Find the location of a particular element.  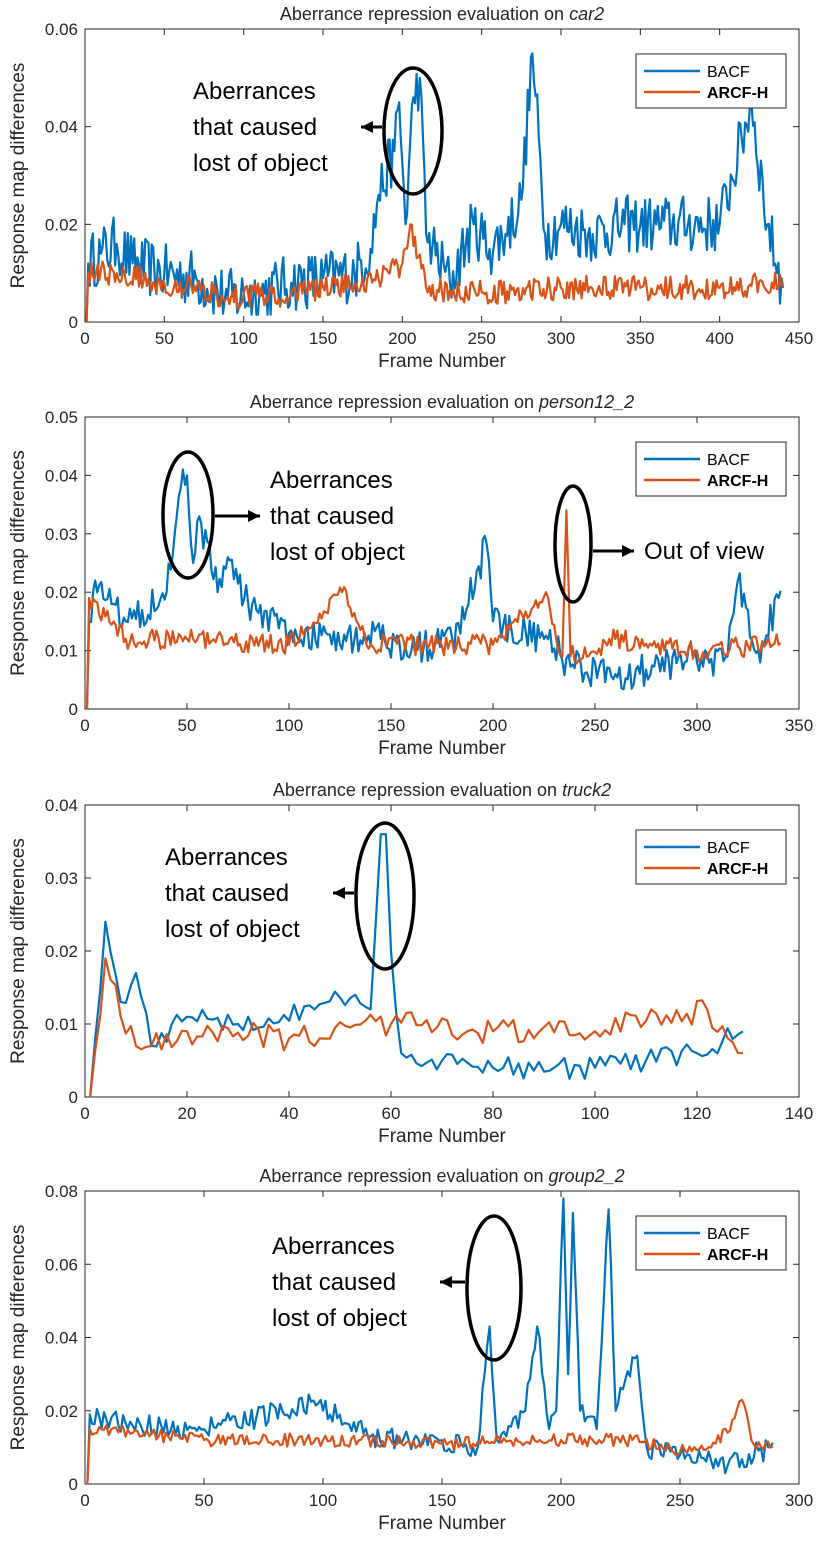

chart-title: Aberrance repression evaluation on car2 is located at coordinates (442, 14).